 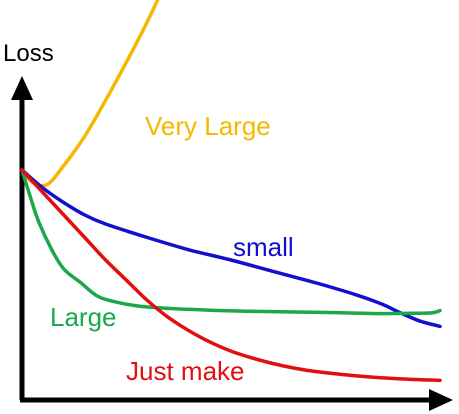 I want to click on series-line-very-large, so click(x=90, y=94).